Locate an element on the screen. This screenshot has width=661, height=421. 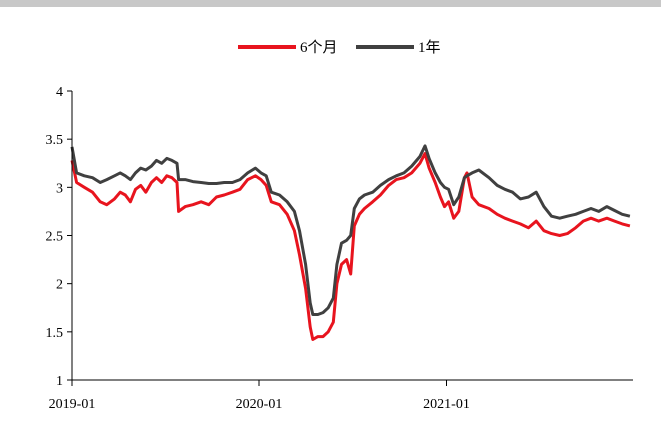
x-tick-label-1: 2020-01 is located at coordinates (259, 404).